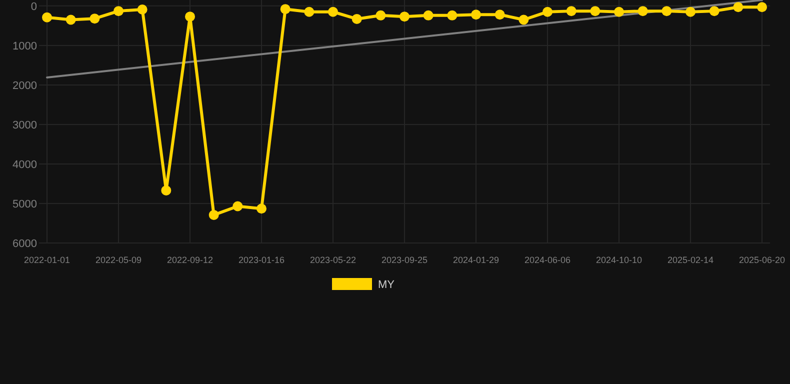 The height and width of the screenshot is (384, 790). I want to click on y-tick-label: 5000, so click(24, 204).